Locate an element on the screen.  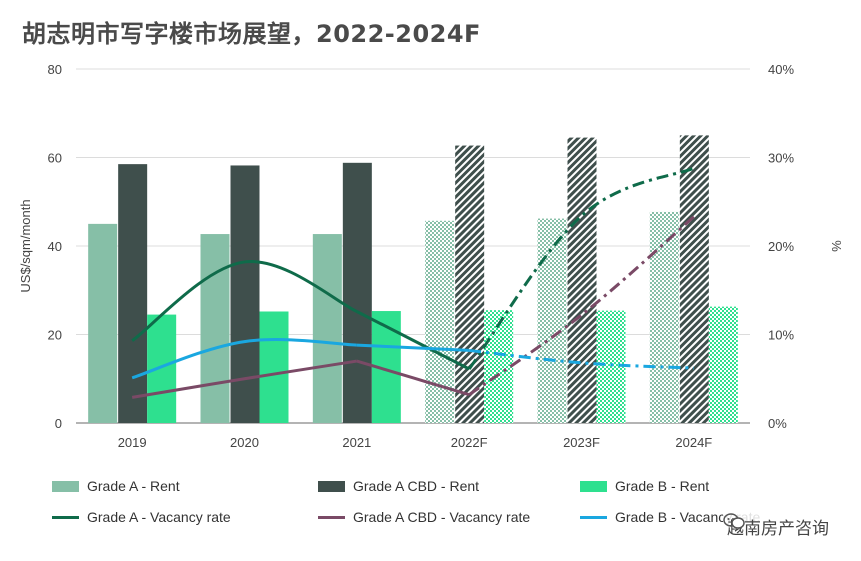
x-tick-label: 2022F is located at coordinates (469, 442).